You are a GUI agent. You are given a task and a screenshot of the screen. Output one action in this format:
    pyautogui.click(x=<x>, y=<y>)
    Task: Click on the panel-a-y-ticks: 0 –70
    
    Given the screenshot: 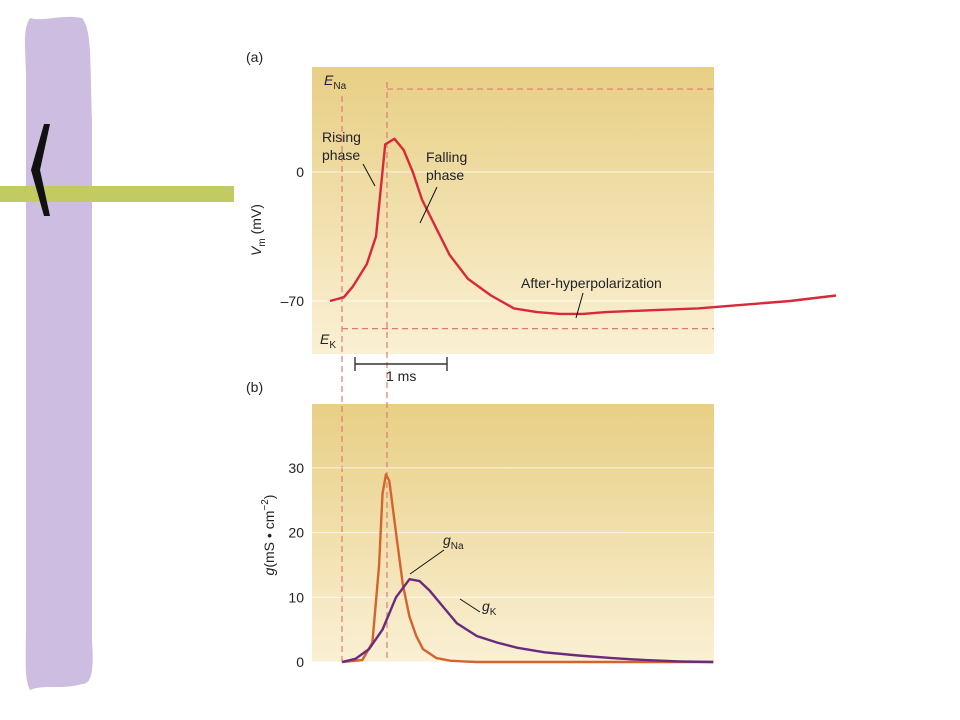 What is the action you would take?
    pyautogui.click(x=293, y=236)
    